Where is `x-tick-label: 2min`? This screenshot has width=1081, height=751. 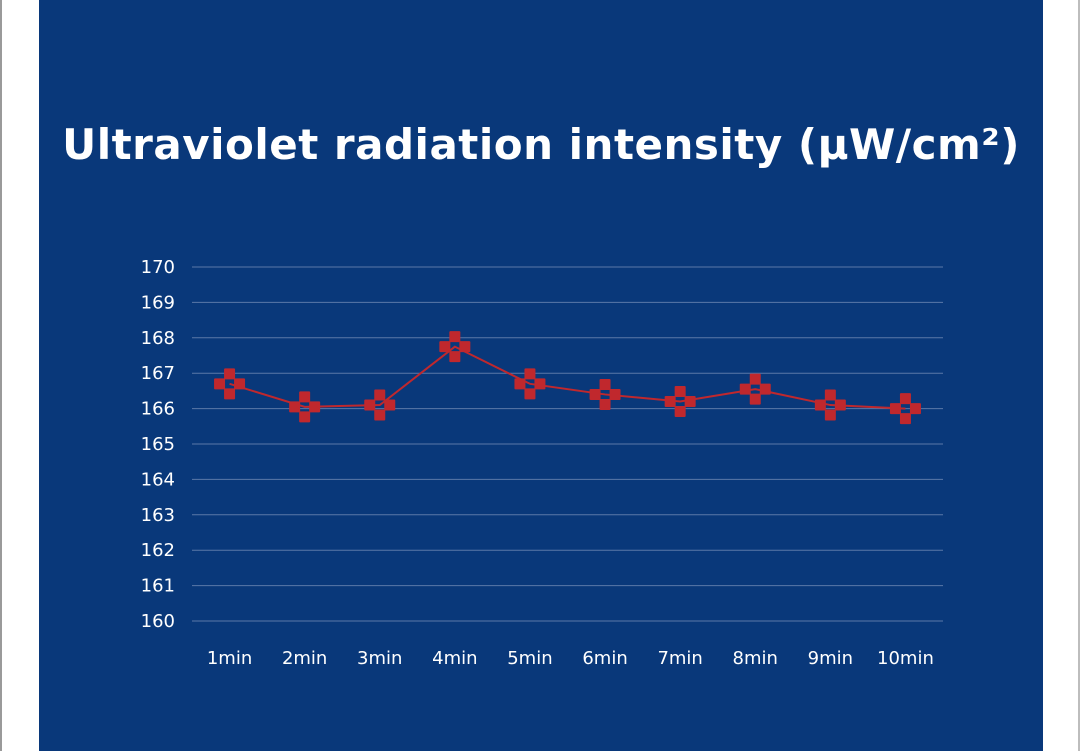
x-tick-label: 2min is located at coordinates (304, 658).